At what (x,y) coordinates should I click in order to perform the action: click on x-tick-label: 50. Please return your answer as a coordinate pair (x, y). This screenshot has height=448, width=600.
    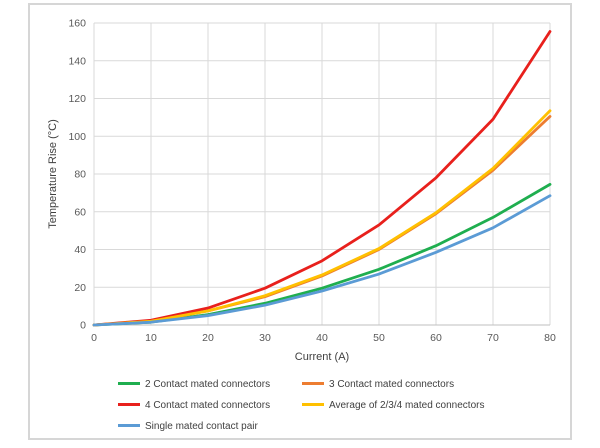
    Looking at the image, I should click on (379, 338).